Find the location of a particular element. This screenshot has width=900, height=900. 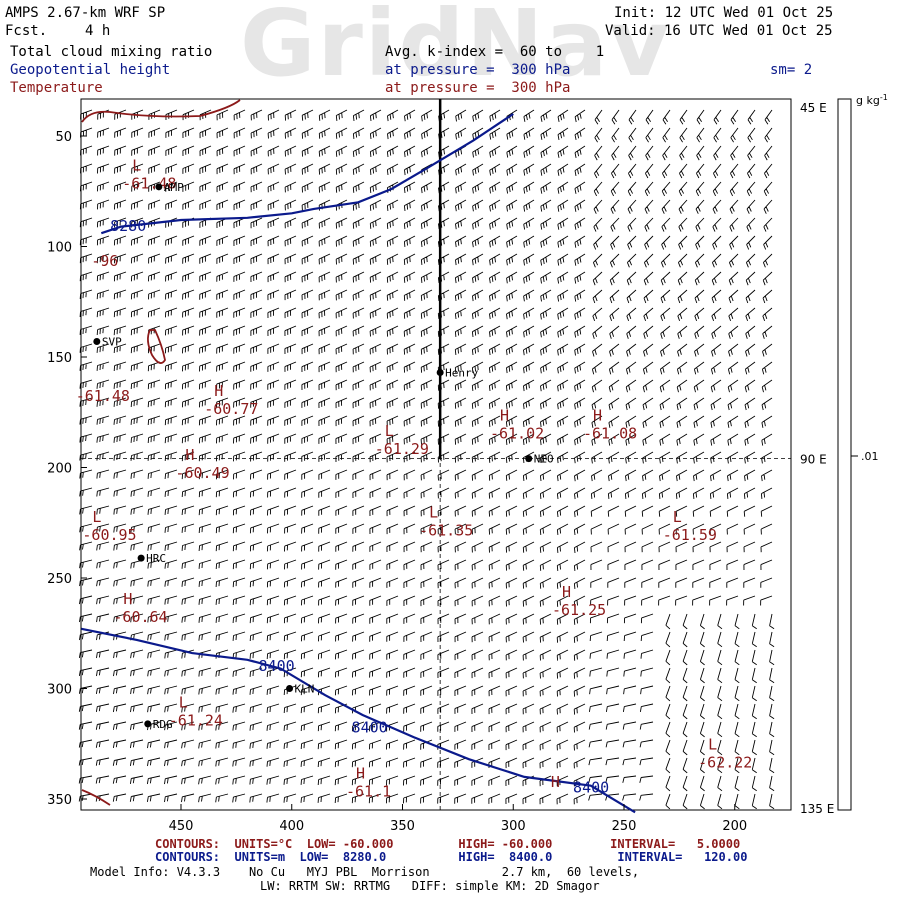

temp-value-label: -61.59 is located at coordinates (690, 535).